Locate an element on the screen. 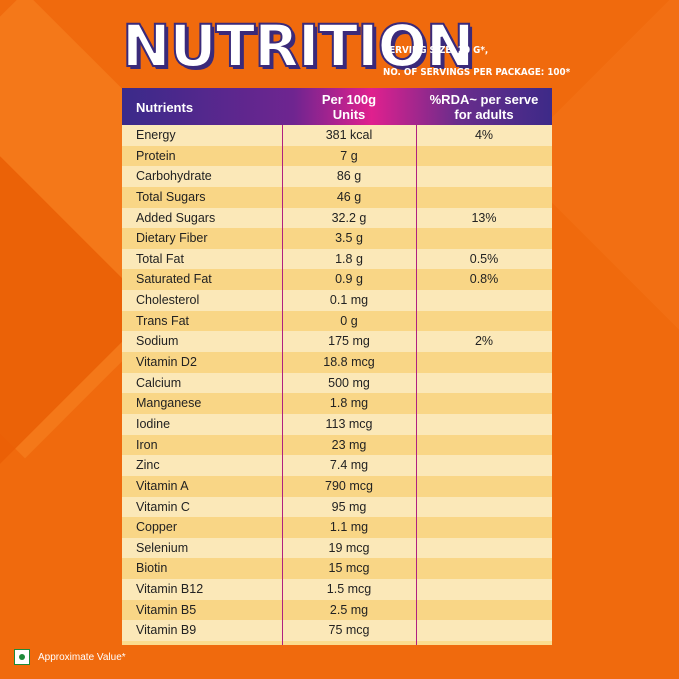 The height and width of the screenshot is (679, 679). table-row: Selenium 19 mcg is located at coordinates (337, 548).